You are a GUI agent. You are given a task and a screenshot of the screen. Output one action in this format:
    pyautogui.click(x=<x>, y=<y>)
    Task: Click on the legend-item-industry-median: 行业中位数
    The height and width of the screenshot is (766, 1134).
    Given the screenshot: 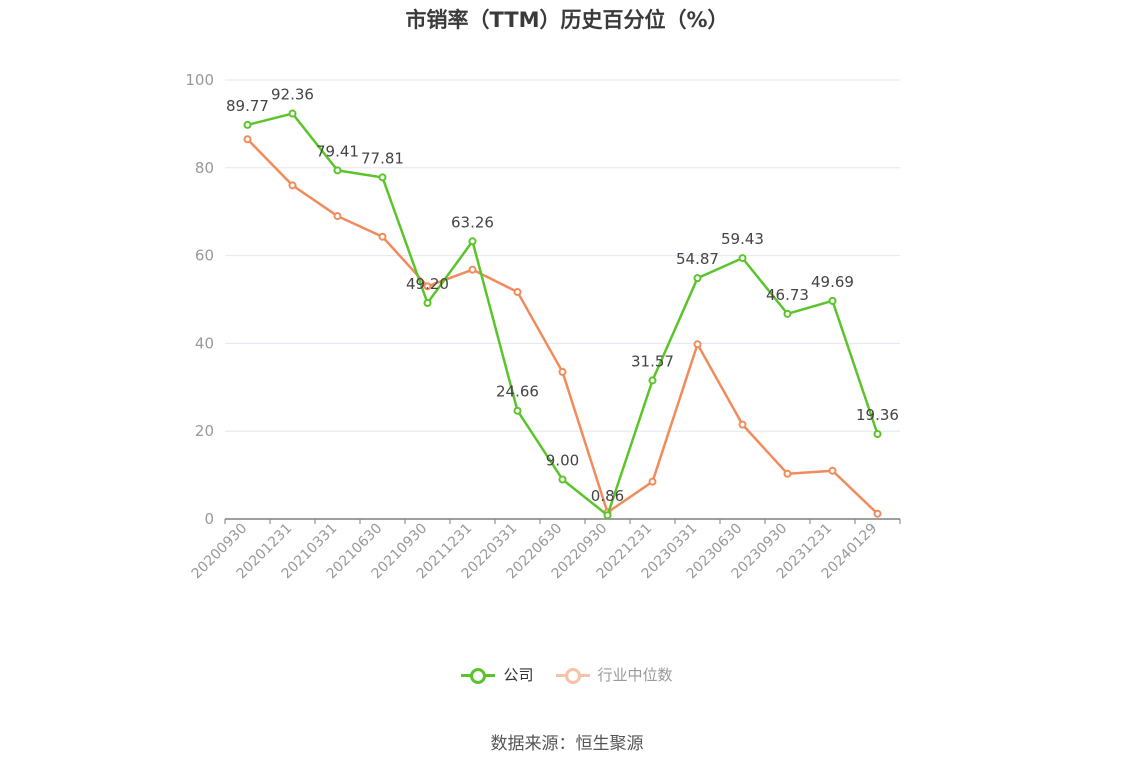 What is the action you would take?
    pyautogui.click(x=614, y=674)
    